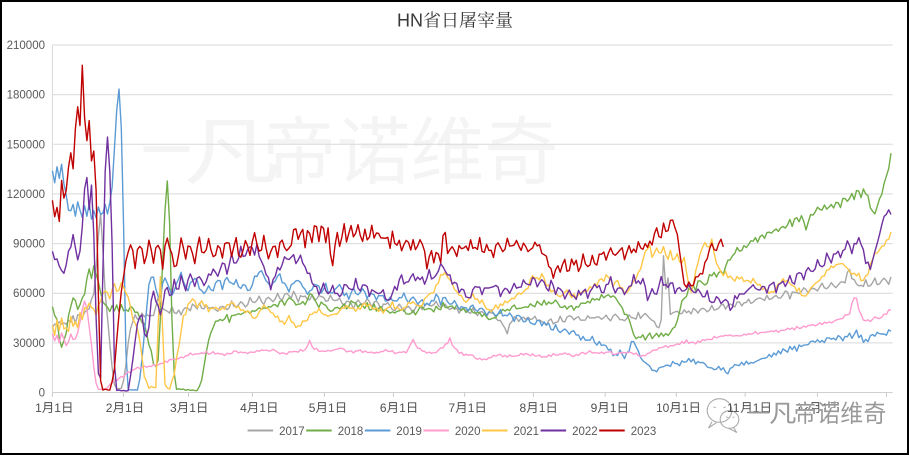  What do you see at coordinates (29, 344) in the screenshot?
I see `svg-text: 30000` at bounding box center [29, 344].